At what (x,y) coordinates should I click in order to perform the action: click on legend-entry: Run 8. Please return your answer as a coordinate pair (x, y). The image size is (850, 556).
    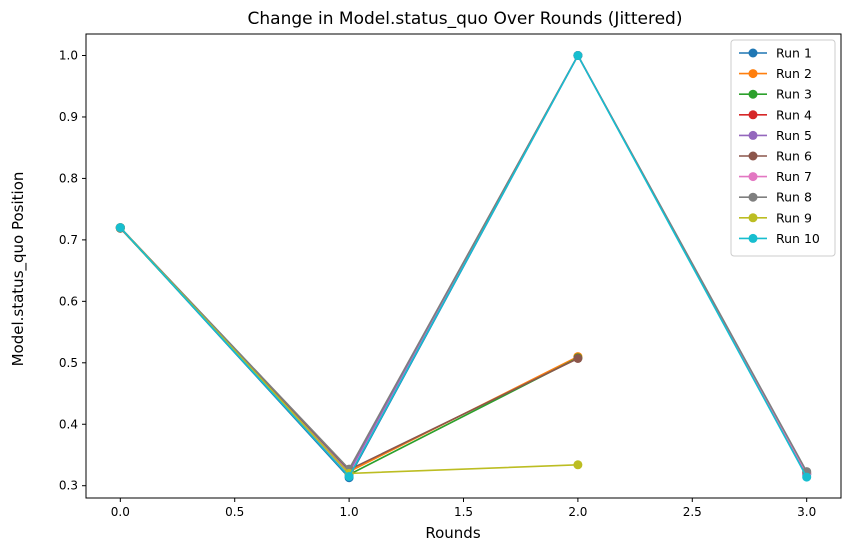
    Looking at the image, I should click on (775, 197).